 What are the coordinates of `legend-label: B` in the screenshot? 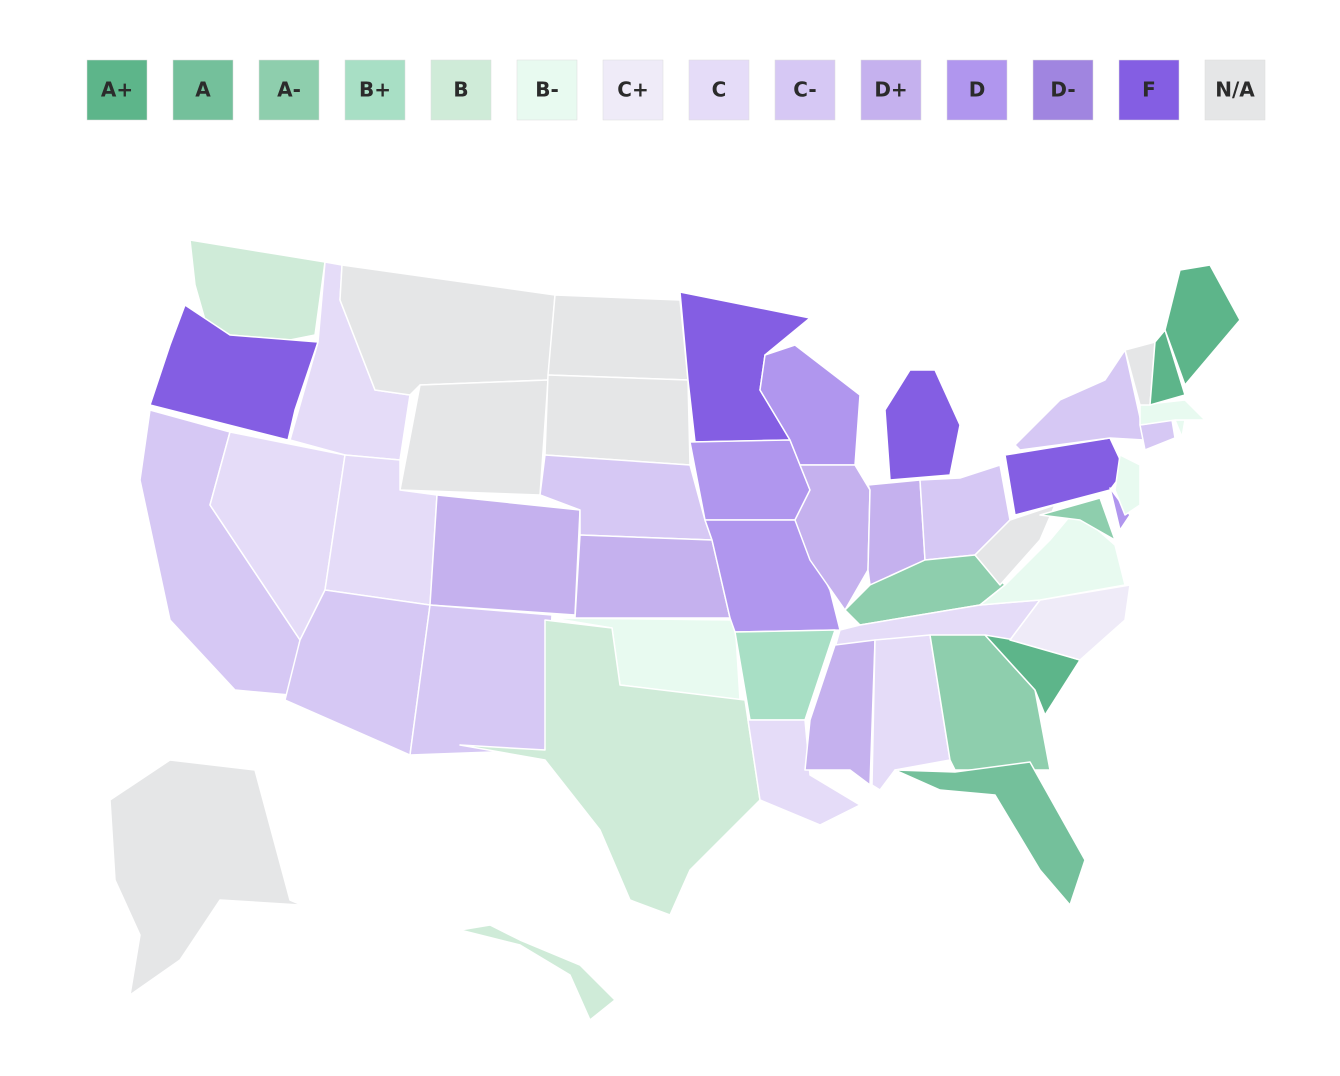 It's located at (460, 90).